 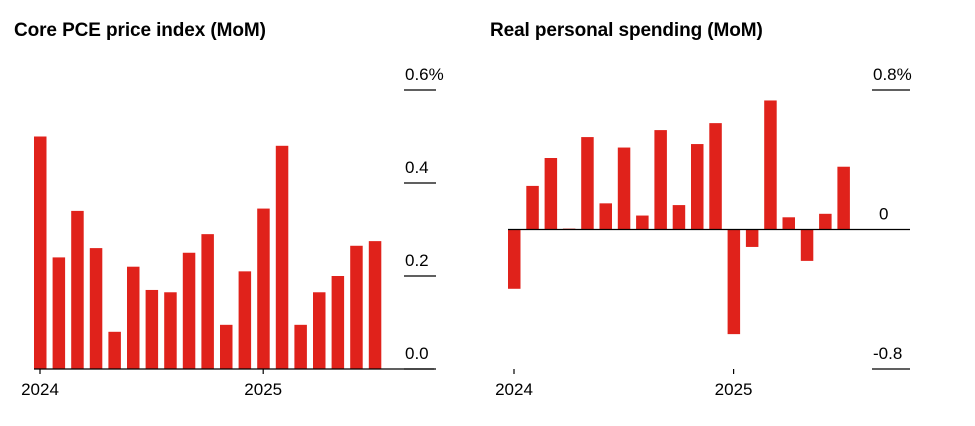 What do you see at coordinates (140, 30) in the screenshot?
I see `chart-title: Core PCE price index (MoM)` at bounding box center [140, 30].